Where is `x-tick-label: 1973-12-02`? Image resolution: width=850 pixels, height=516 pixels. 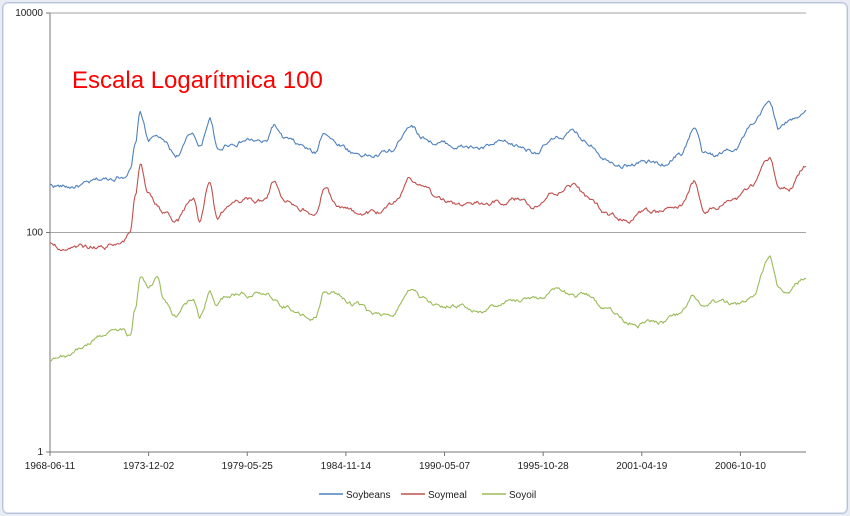
x-tick-label: 1973-12-02 is located at coordinates (149, 466).